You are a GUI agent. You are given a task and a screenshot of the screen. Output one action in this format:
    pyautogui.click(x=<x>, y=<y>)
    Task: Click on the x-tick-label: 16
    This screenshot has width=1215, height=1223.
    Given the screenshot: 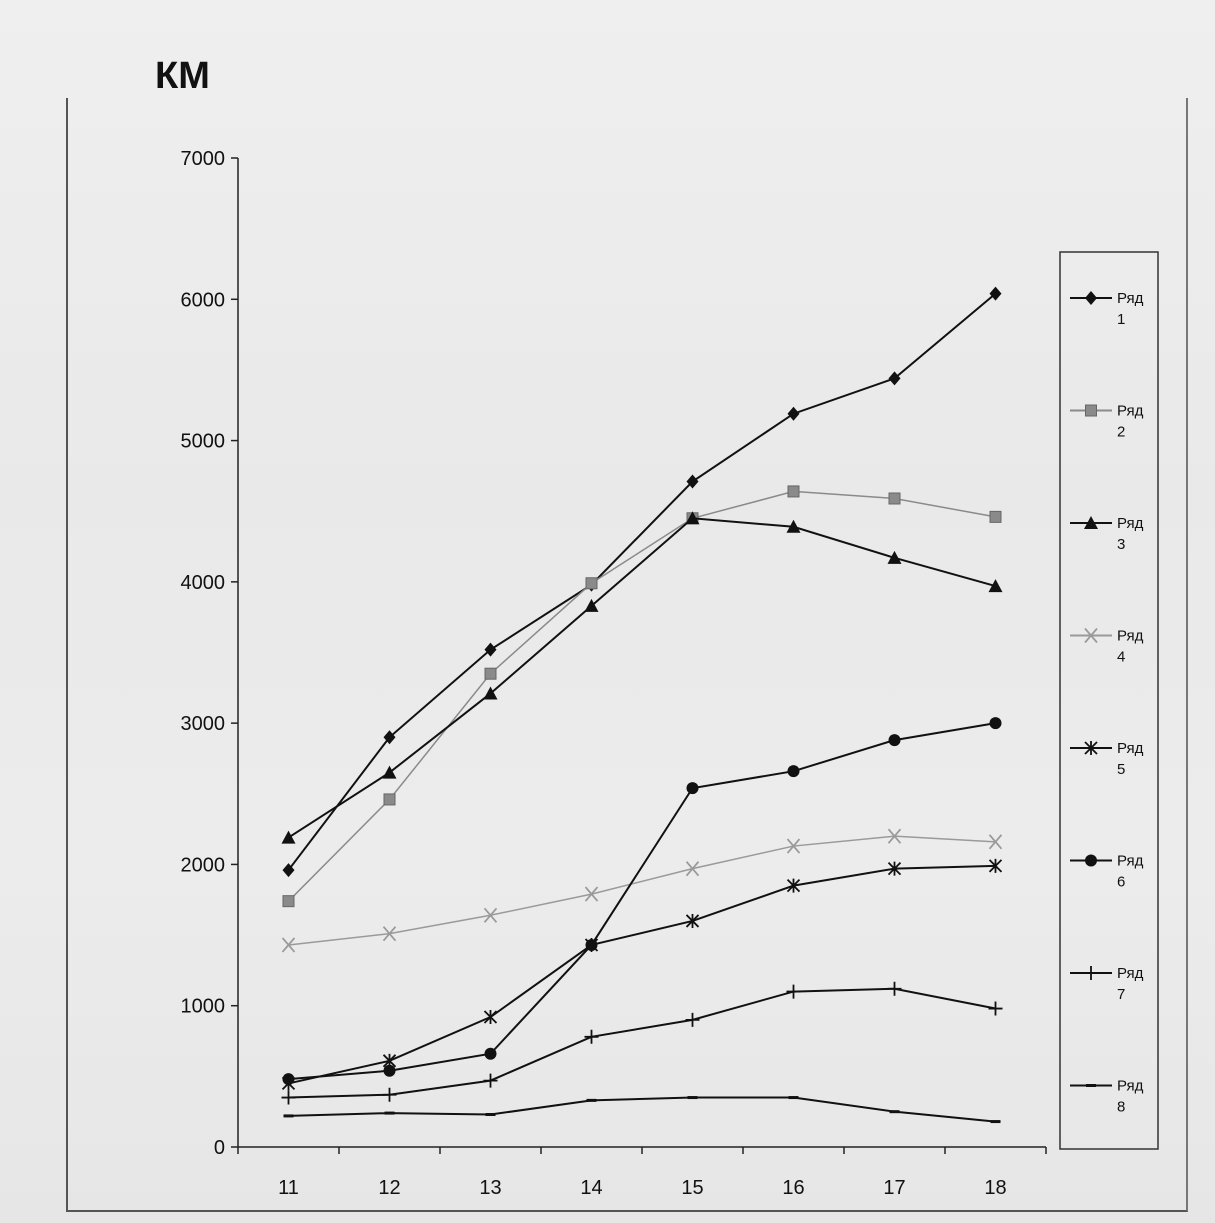 What is the action you would take?
    pyautogui.click(x=793, y=1188)
    